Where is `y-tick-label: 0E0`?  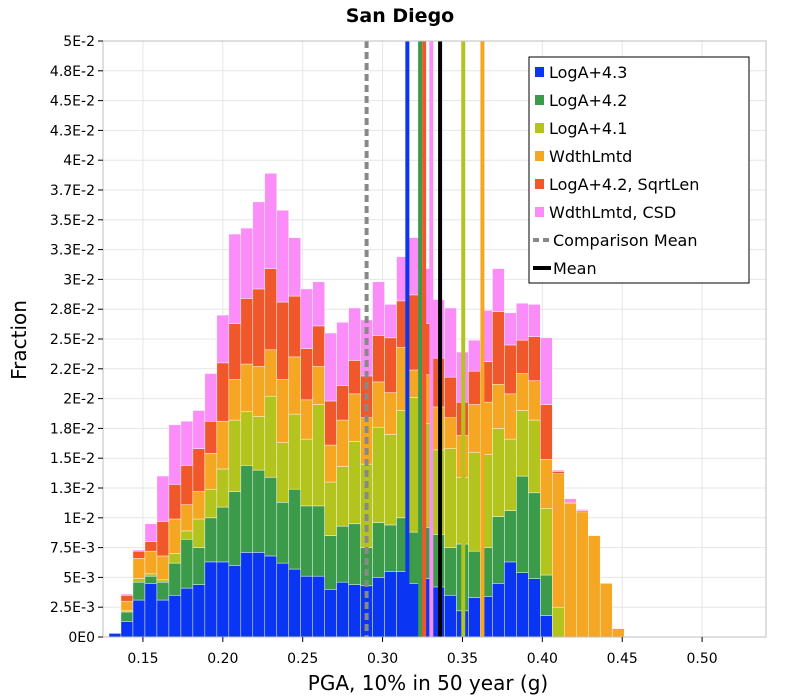 y-tick-label: 0E0 is located at coordinates (81, 638).